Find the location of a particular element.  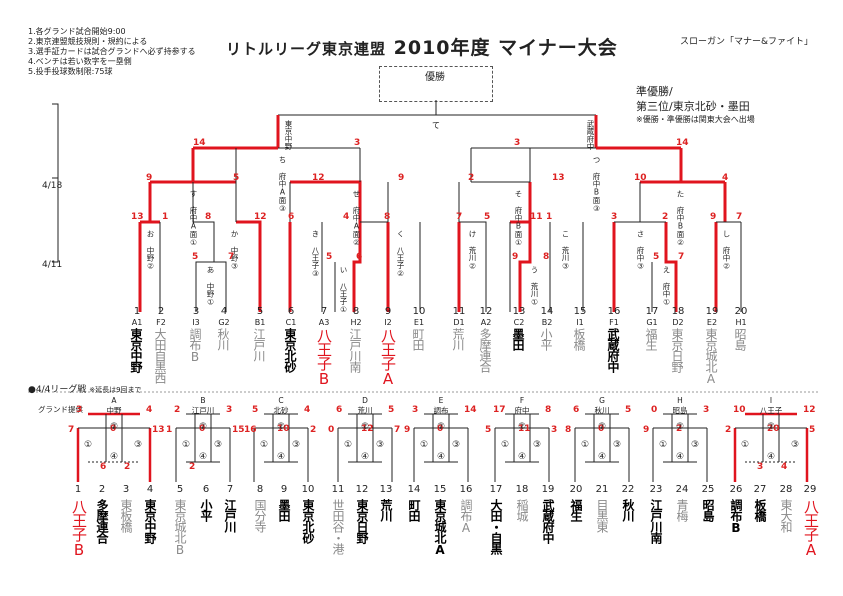

score-top-right: 3 is located at coordinates (517, 143).